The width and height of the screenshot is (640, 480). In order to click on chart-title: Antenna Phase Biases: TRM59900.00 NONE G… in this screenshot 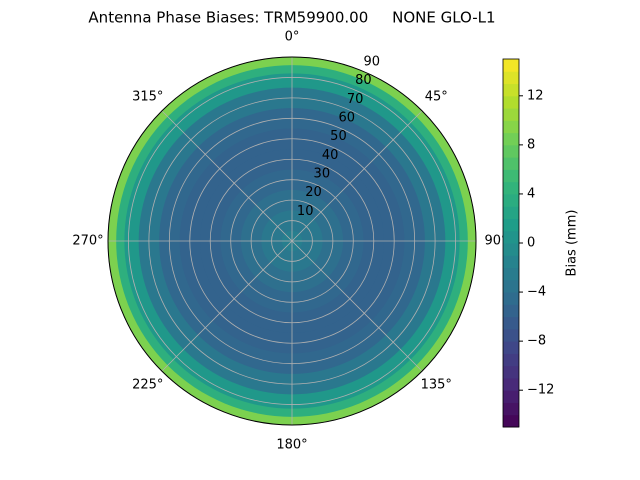, I will do `click(291, 18)`.